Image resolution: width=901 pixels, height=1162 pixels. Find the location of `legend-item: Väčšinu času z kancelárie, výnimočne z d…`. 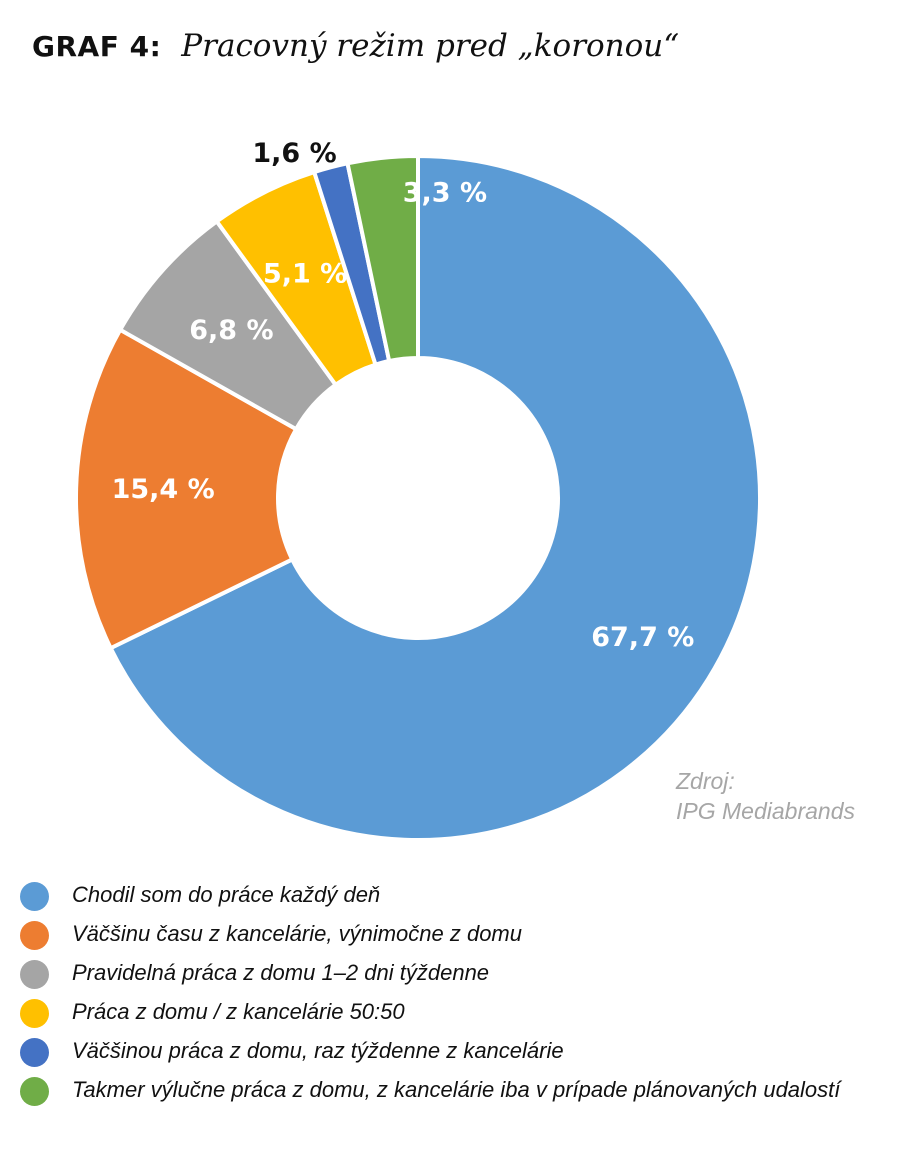

legend-item: Väčšinu času z kancelárie, výnimočne z d… is located at coordinates (455, 934).